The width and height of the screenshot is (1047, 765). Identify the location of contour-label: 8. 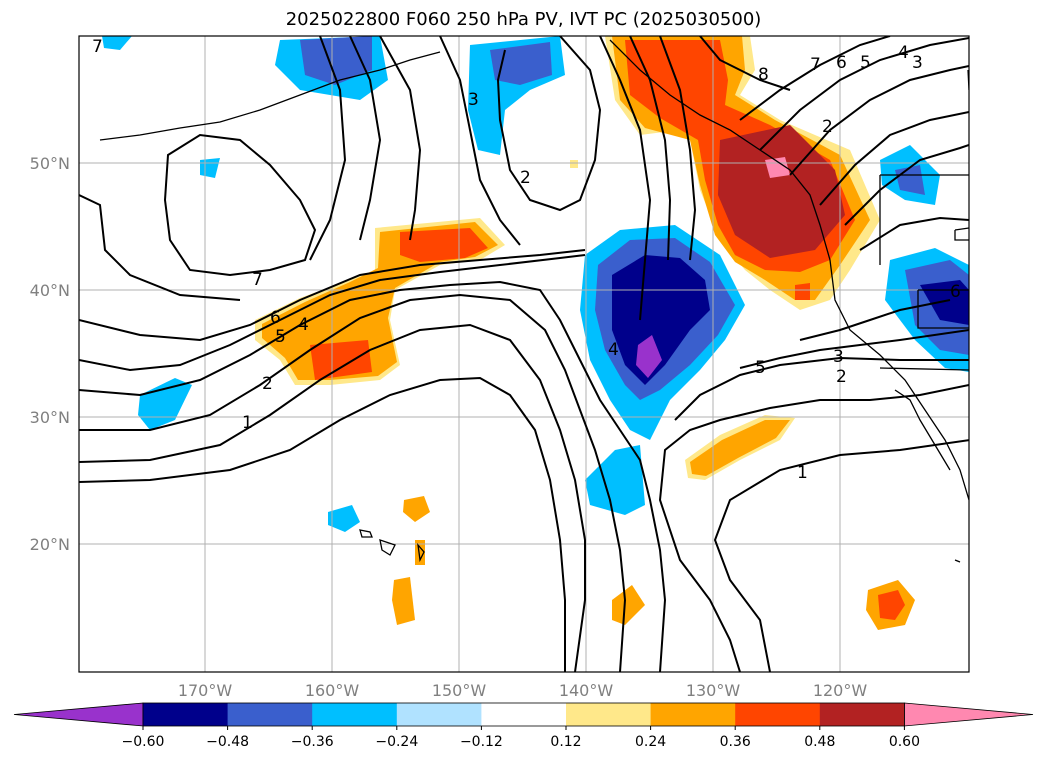
(763, 75).